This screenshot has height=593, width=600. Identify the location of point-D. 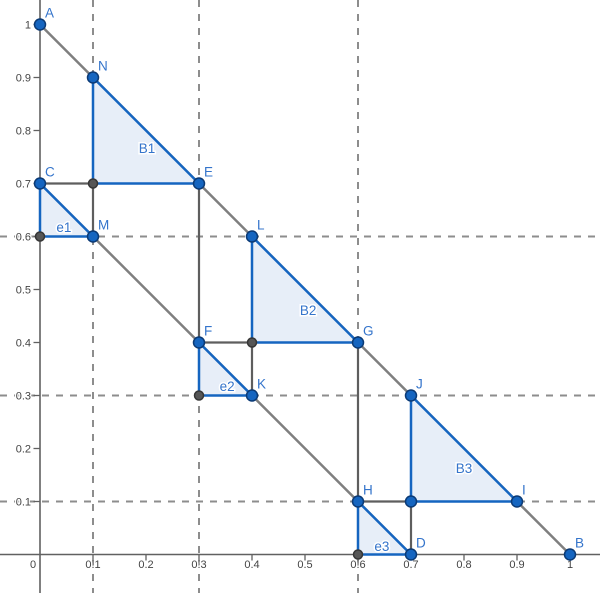
(411, 554).